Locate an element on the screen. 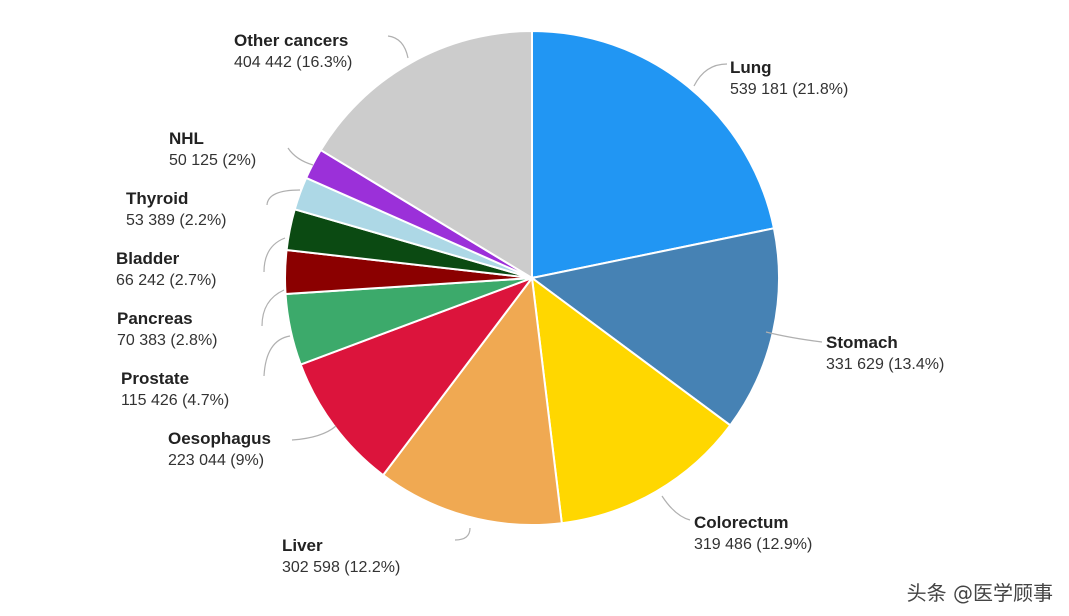 The width and height of the screenshot is (1069, 616). slice-value-label: 539 181 (21.8%) is located at coordinates (789, 89).